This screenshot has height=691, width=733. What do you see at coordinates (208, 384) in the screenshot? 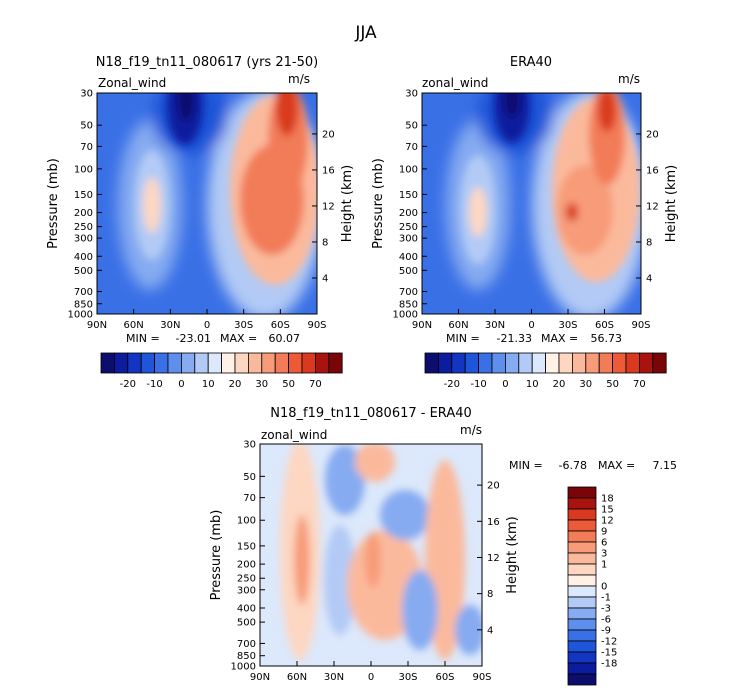
I see `model-colorbar-label: 10` at bounding box center [208, 384].